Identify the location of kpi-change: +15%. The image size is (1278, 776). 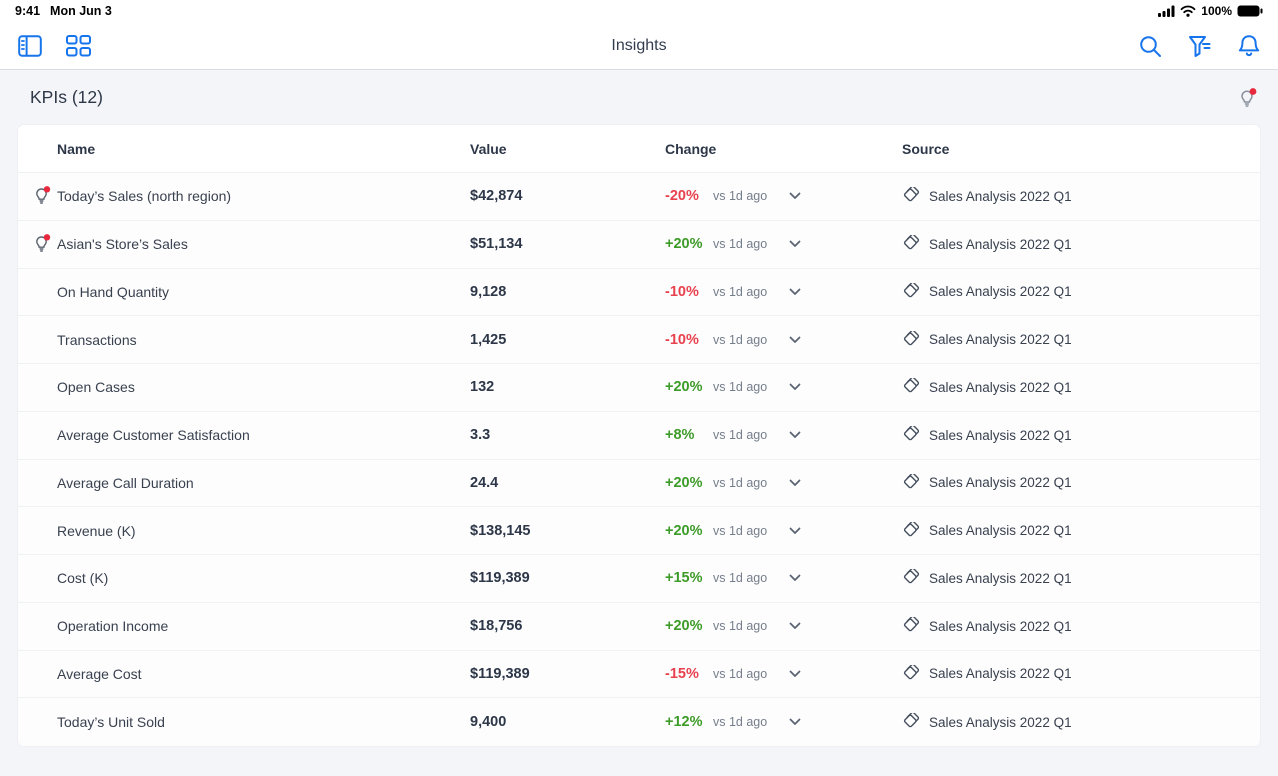
(684, 578).